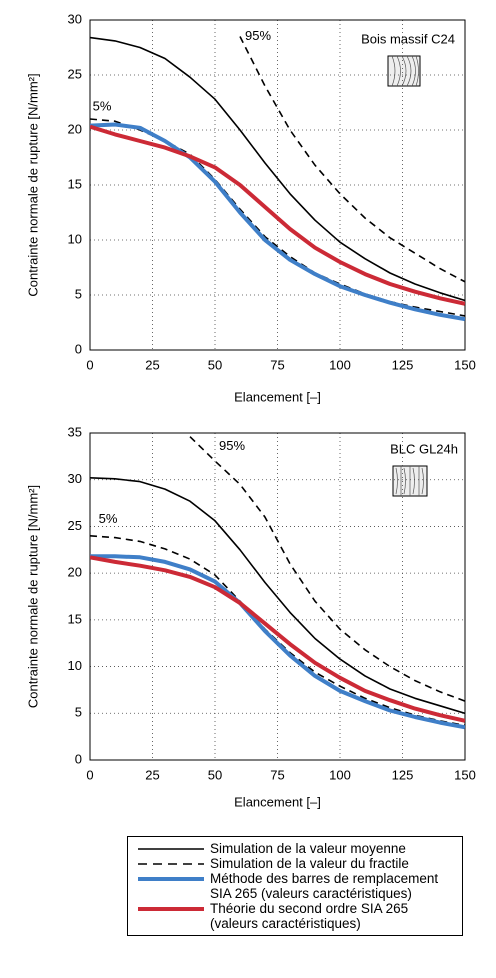 Image resolution: width=496 pixels, height=978 pixels. Describe the element at coordinates (404, 71) in the screenshot. I see `icon-solid-wood` at that location.